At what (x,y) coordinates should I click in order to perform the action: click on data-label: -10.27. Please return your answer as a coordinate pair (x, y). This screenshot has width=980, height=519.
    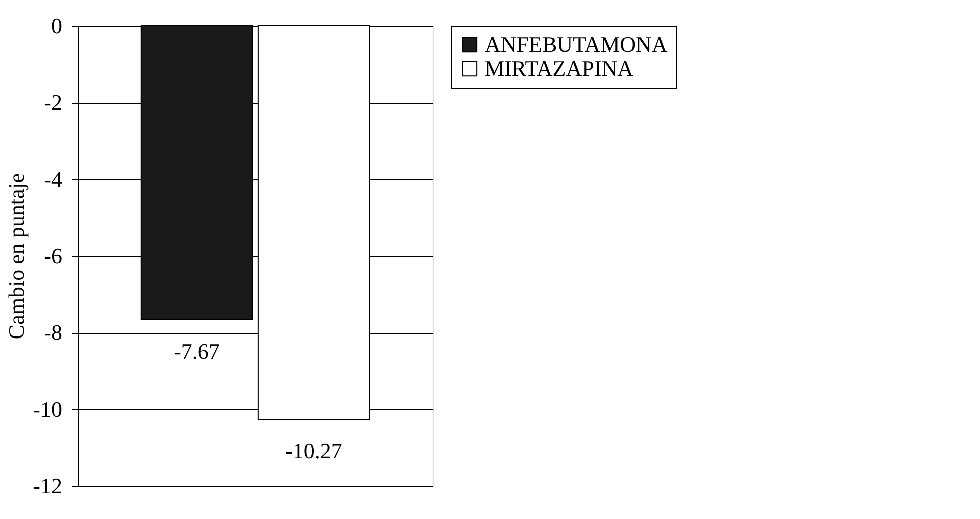
    Looking at the image, I should click on (314, 451).